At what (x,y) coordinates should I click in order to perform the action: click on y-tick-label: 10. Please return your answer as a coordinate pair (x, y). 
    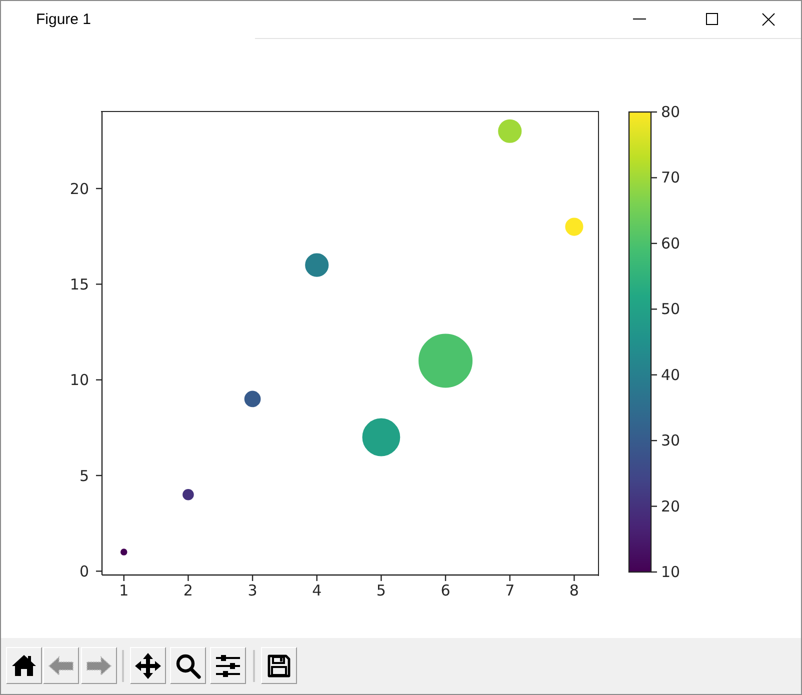
    Looking at the image, I should click on (79, 380).